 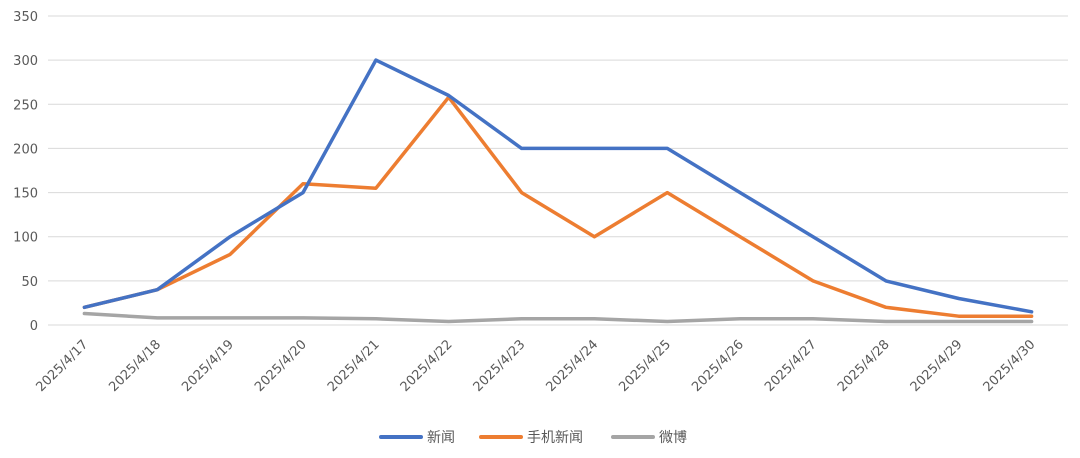 I want to click on x-tick-label: 2025/4/21, so click(x=354, y=366).